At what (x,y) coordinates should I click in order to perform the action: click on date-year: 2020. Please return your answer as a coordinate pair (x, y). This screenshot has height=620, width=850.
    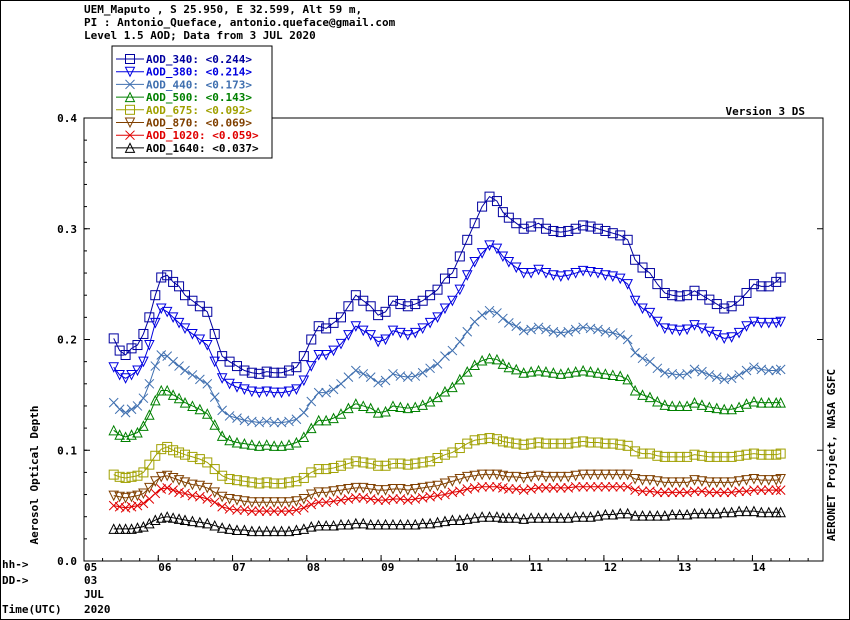
    Looking at the image, I should click on (97, 609).